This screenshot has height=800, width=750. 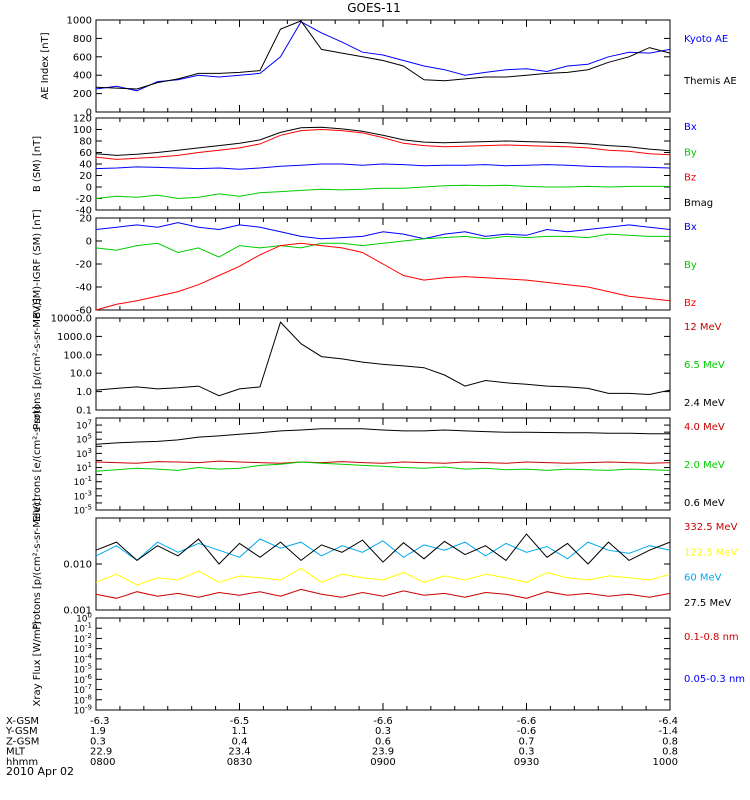 I want to click on y-tick-label: 10⁻³, so click(x=83, y=495).